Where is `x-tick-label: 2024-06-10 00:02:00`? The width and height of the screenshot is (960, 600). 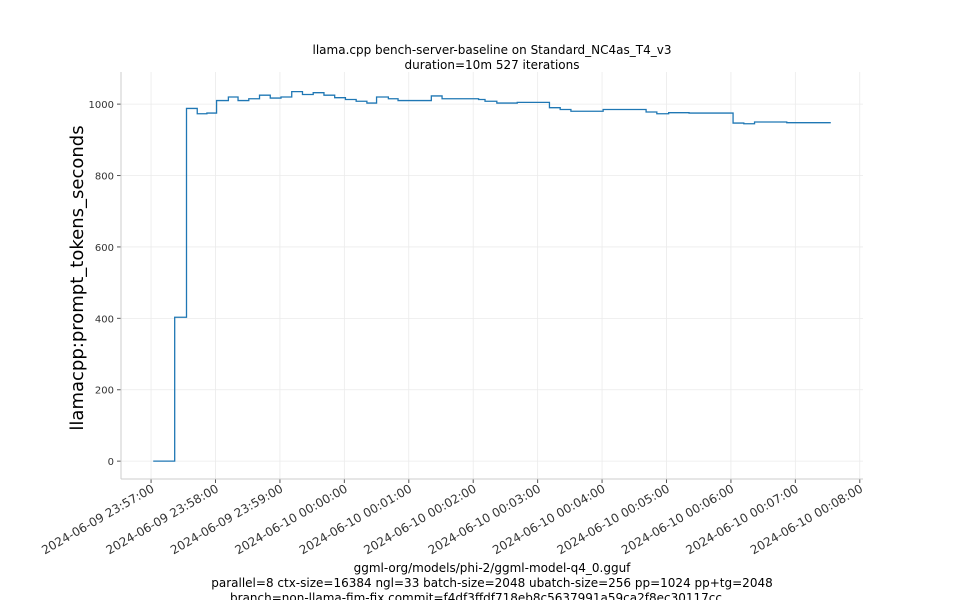
x-tick-label: 2024-06-10 00:02:00 is located at coordinates (419, 519).